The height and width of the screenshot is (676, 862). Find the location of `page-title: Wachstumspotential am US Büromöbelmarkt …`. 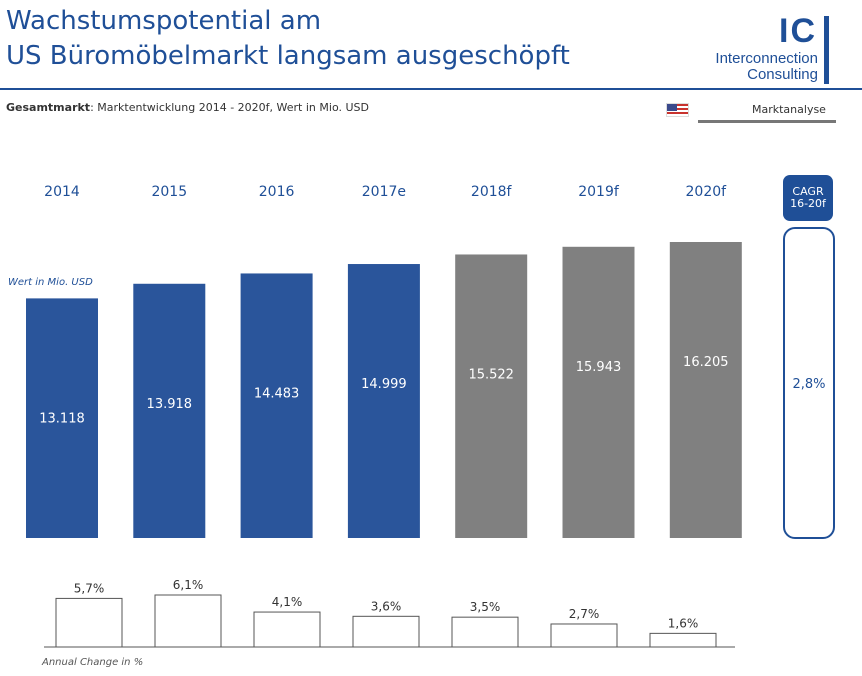

page-title: Wachstumspotential am US Büromöbelmarkt … is located at coordinates (288, 39).